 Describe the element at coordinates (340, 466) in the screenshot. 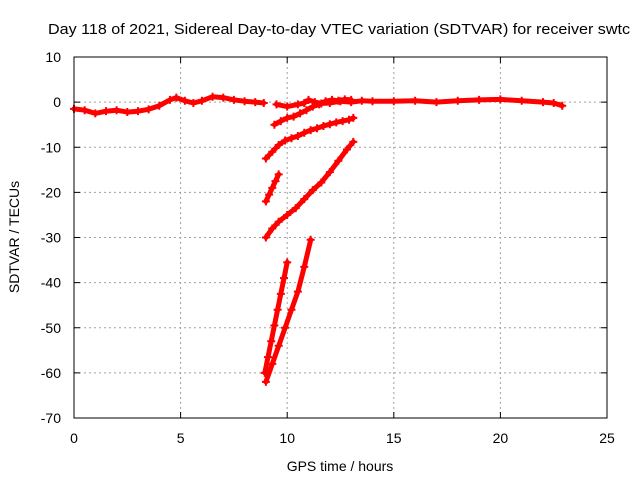

I see `x-axis-label: GPS time / hours` at that location.